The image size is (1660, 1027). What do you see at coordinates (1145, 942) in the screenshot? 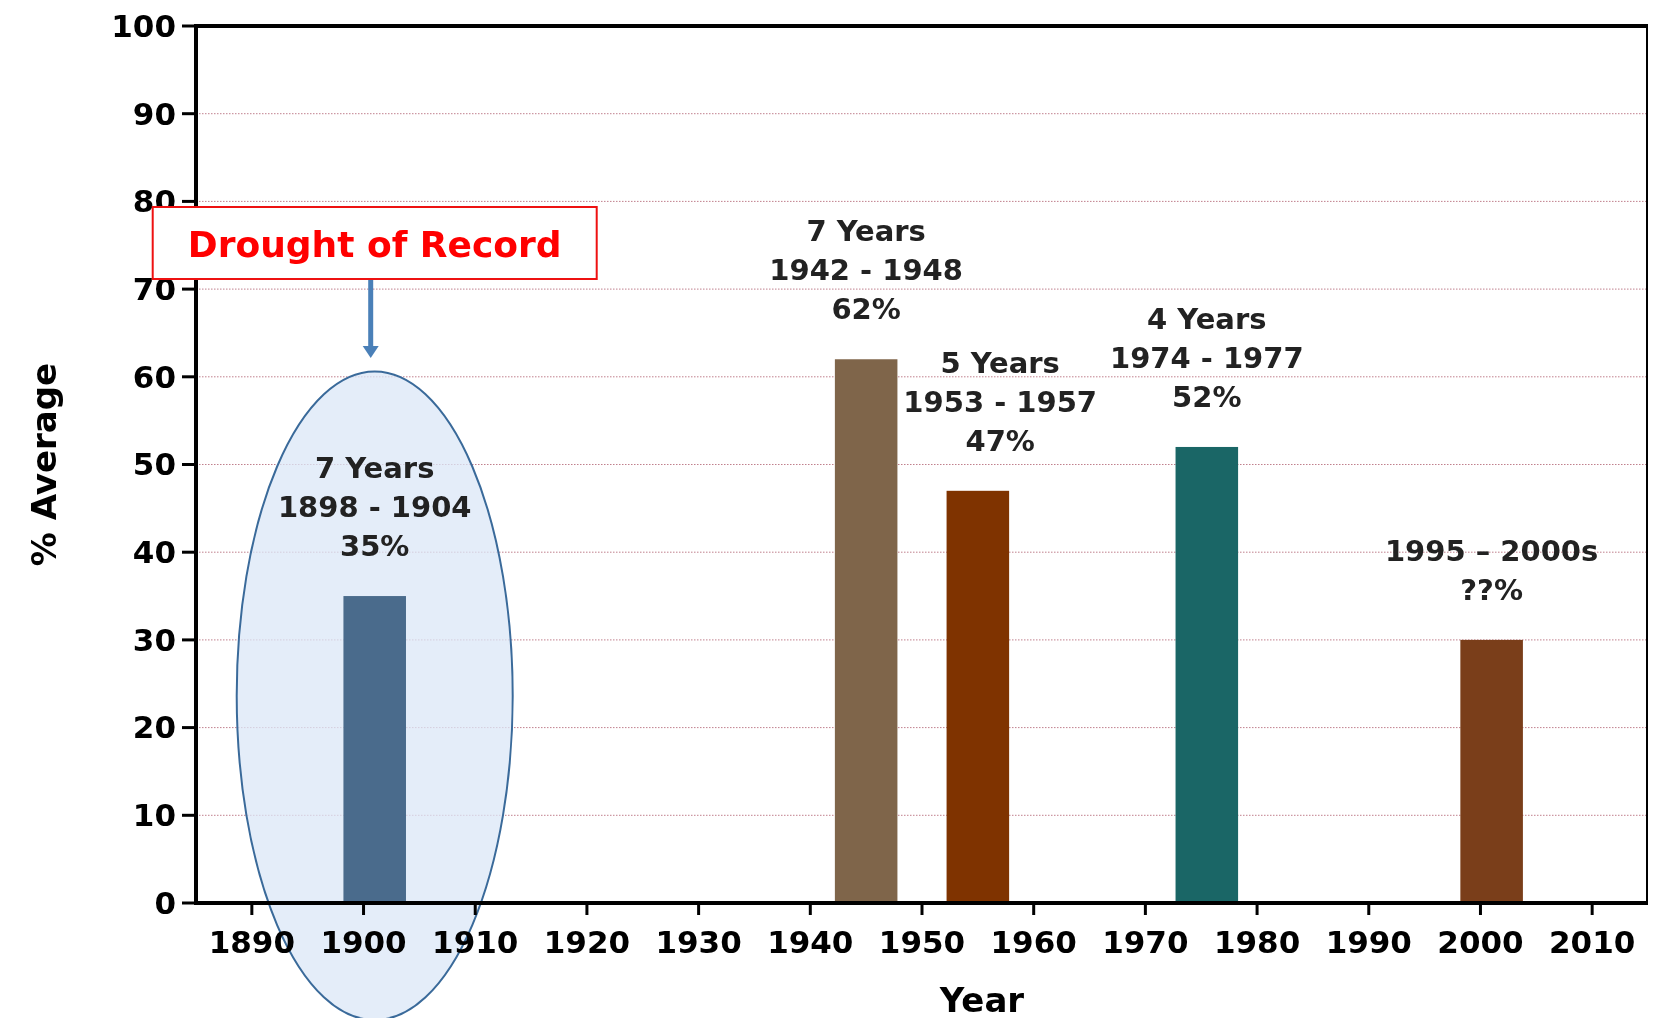
I see `x-tick-label: 1970` at bounding box center [1145, 942].